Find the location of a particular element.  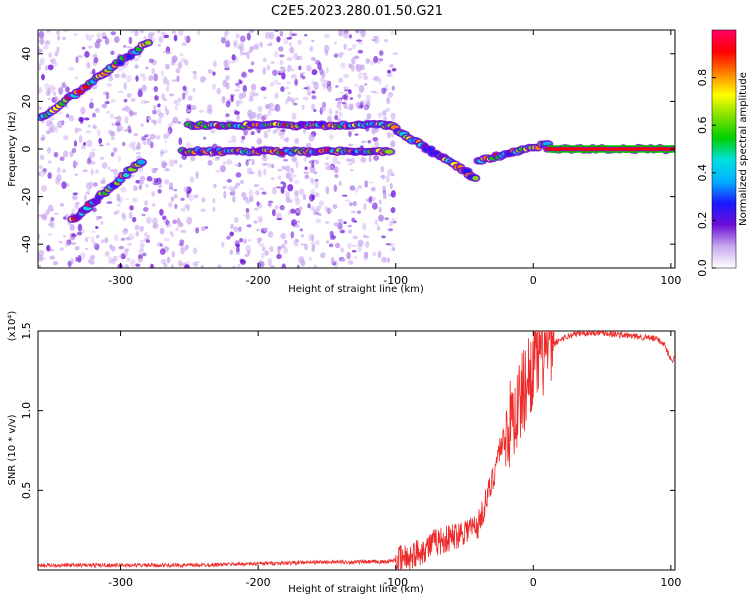

x-tick-label: -100 is located at coordinates (395, 280).